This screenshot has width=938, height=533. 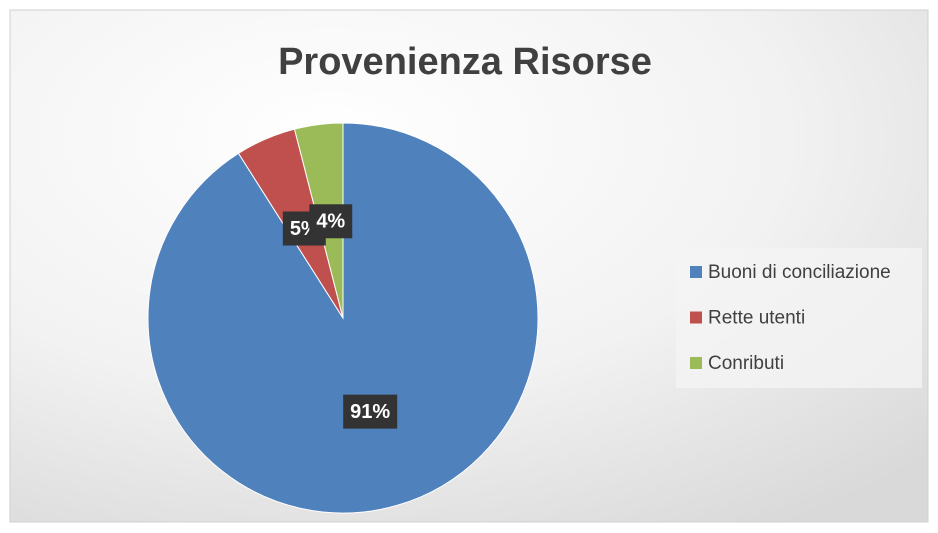 I want to click on legend-box, so click(x=799, y=318).